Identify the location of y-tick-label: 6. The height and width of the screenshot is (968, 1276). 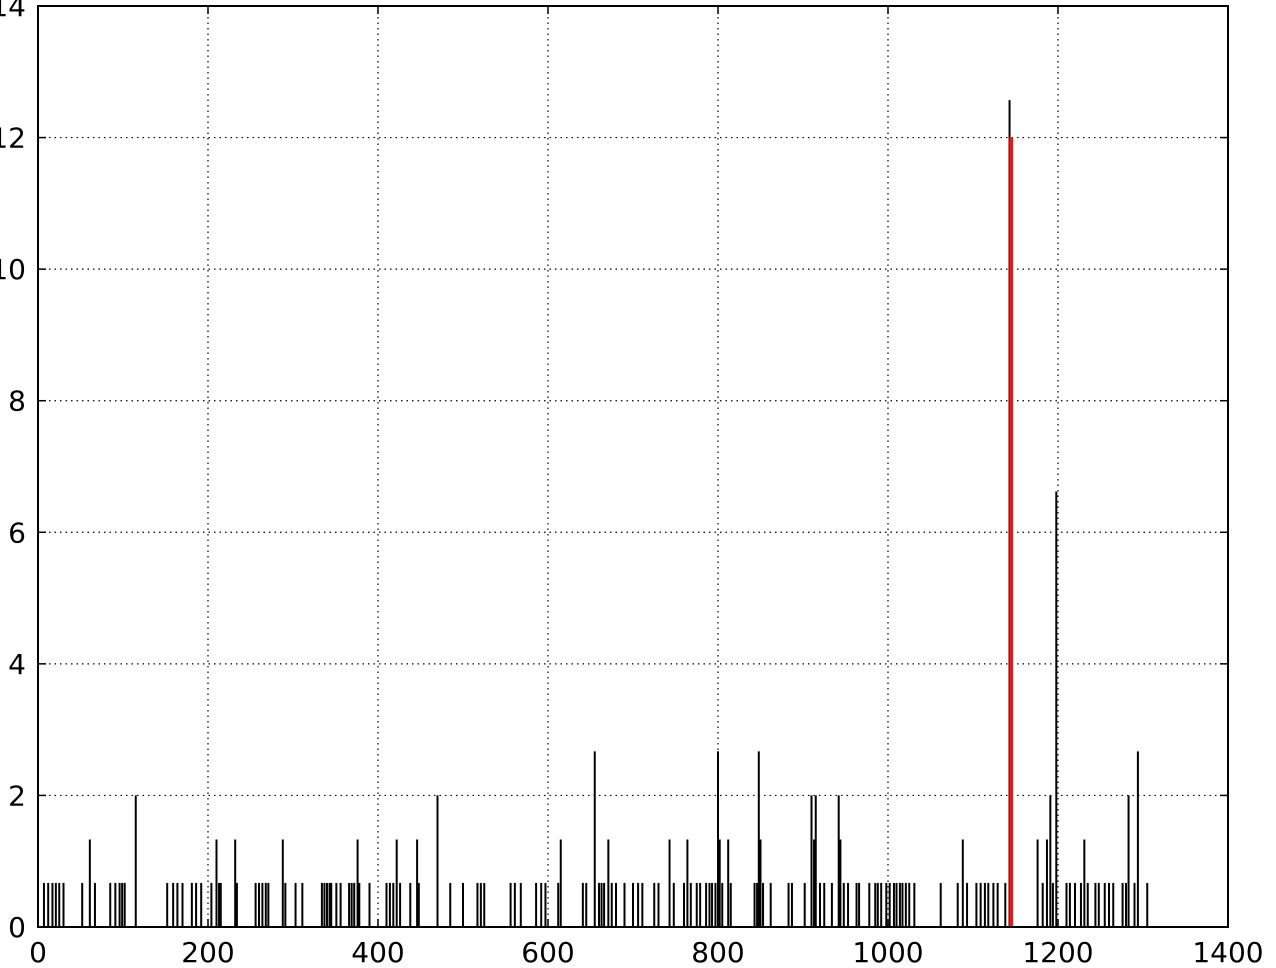
(17, 532).